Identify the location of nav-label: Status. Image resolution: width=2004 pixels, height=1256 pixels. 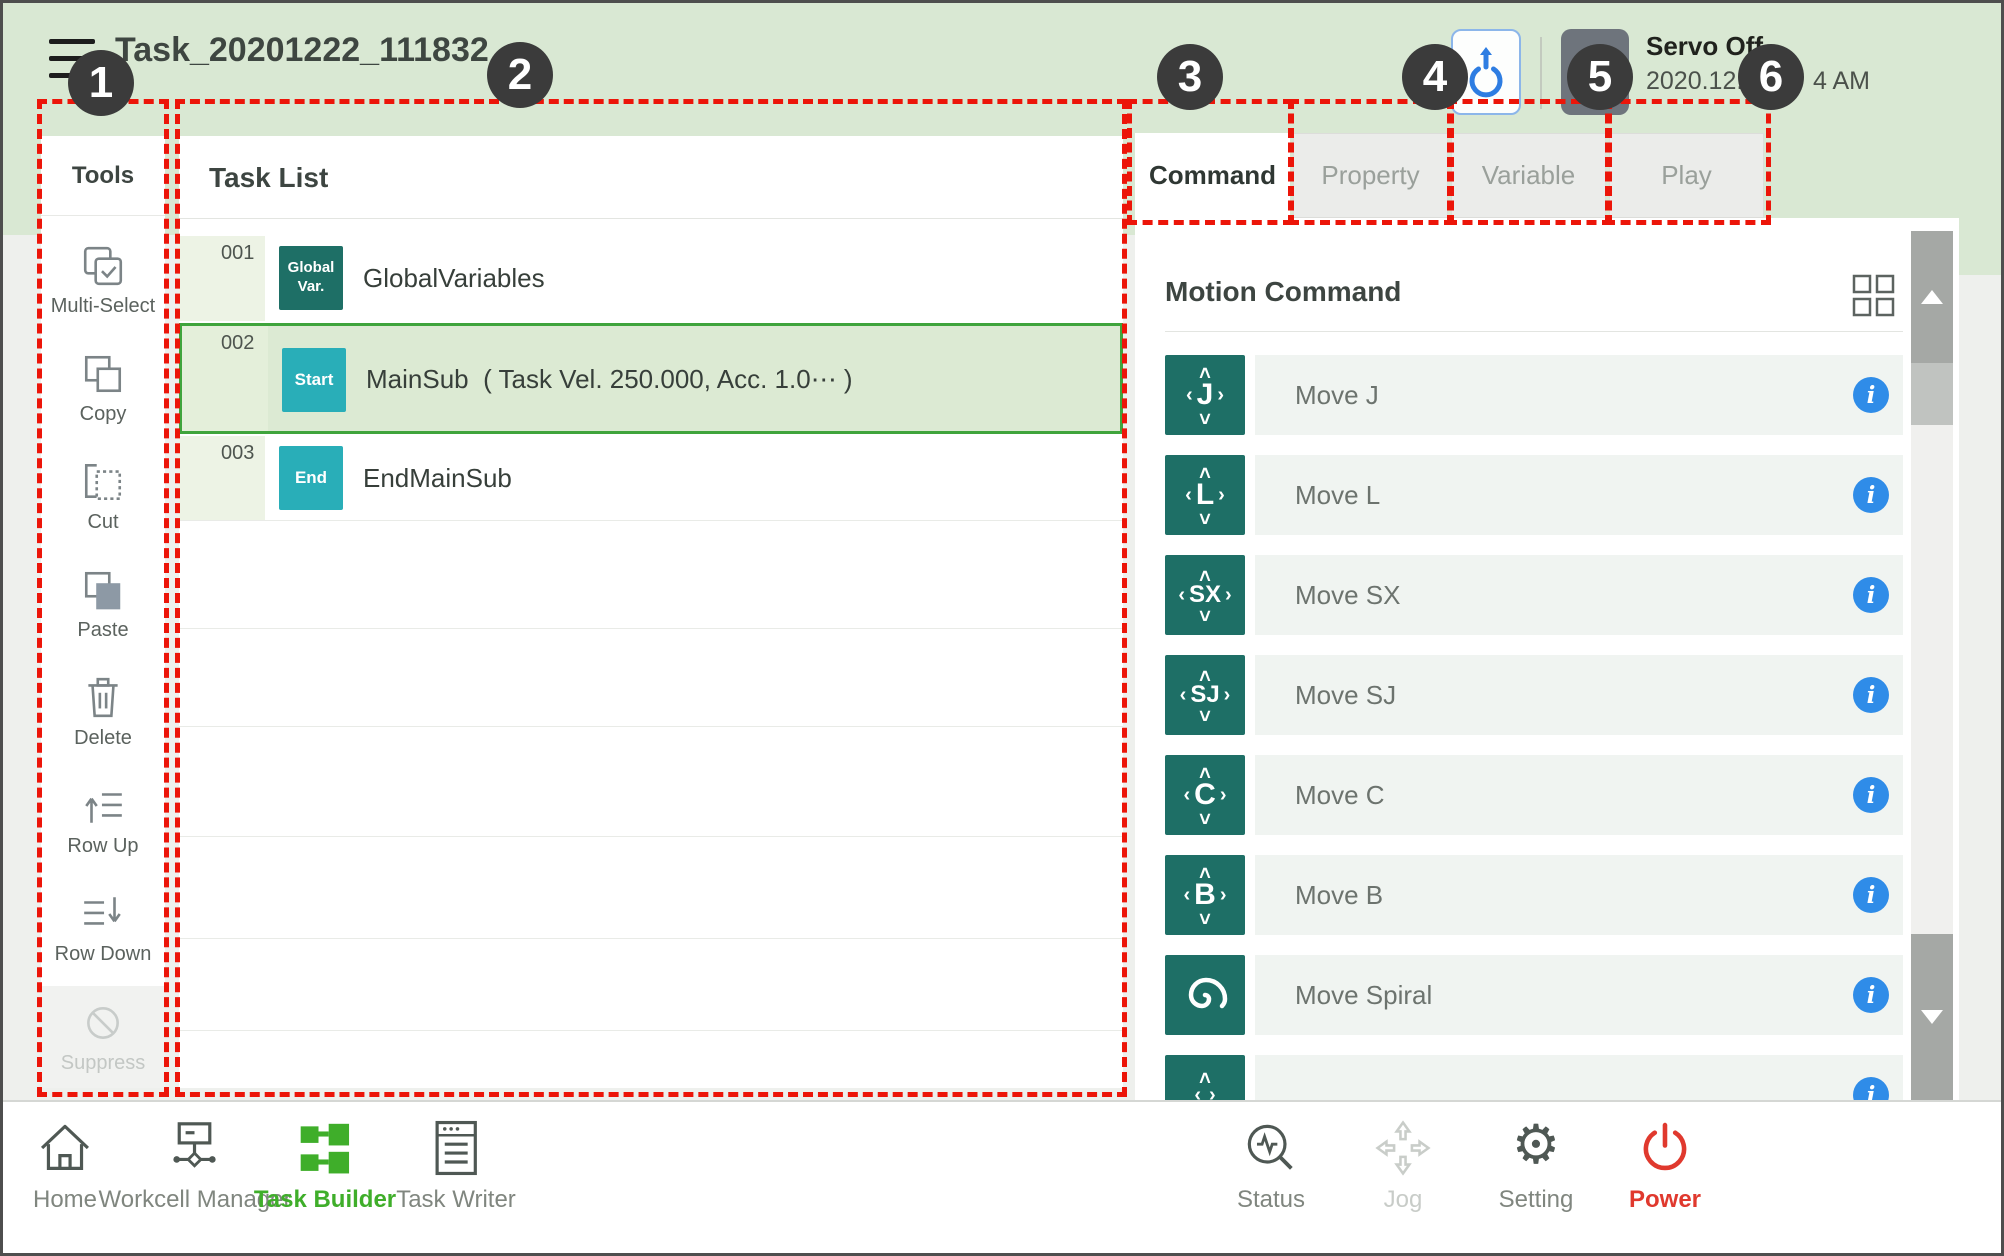
(1271, 1199).